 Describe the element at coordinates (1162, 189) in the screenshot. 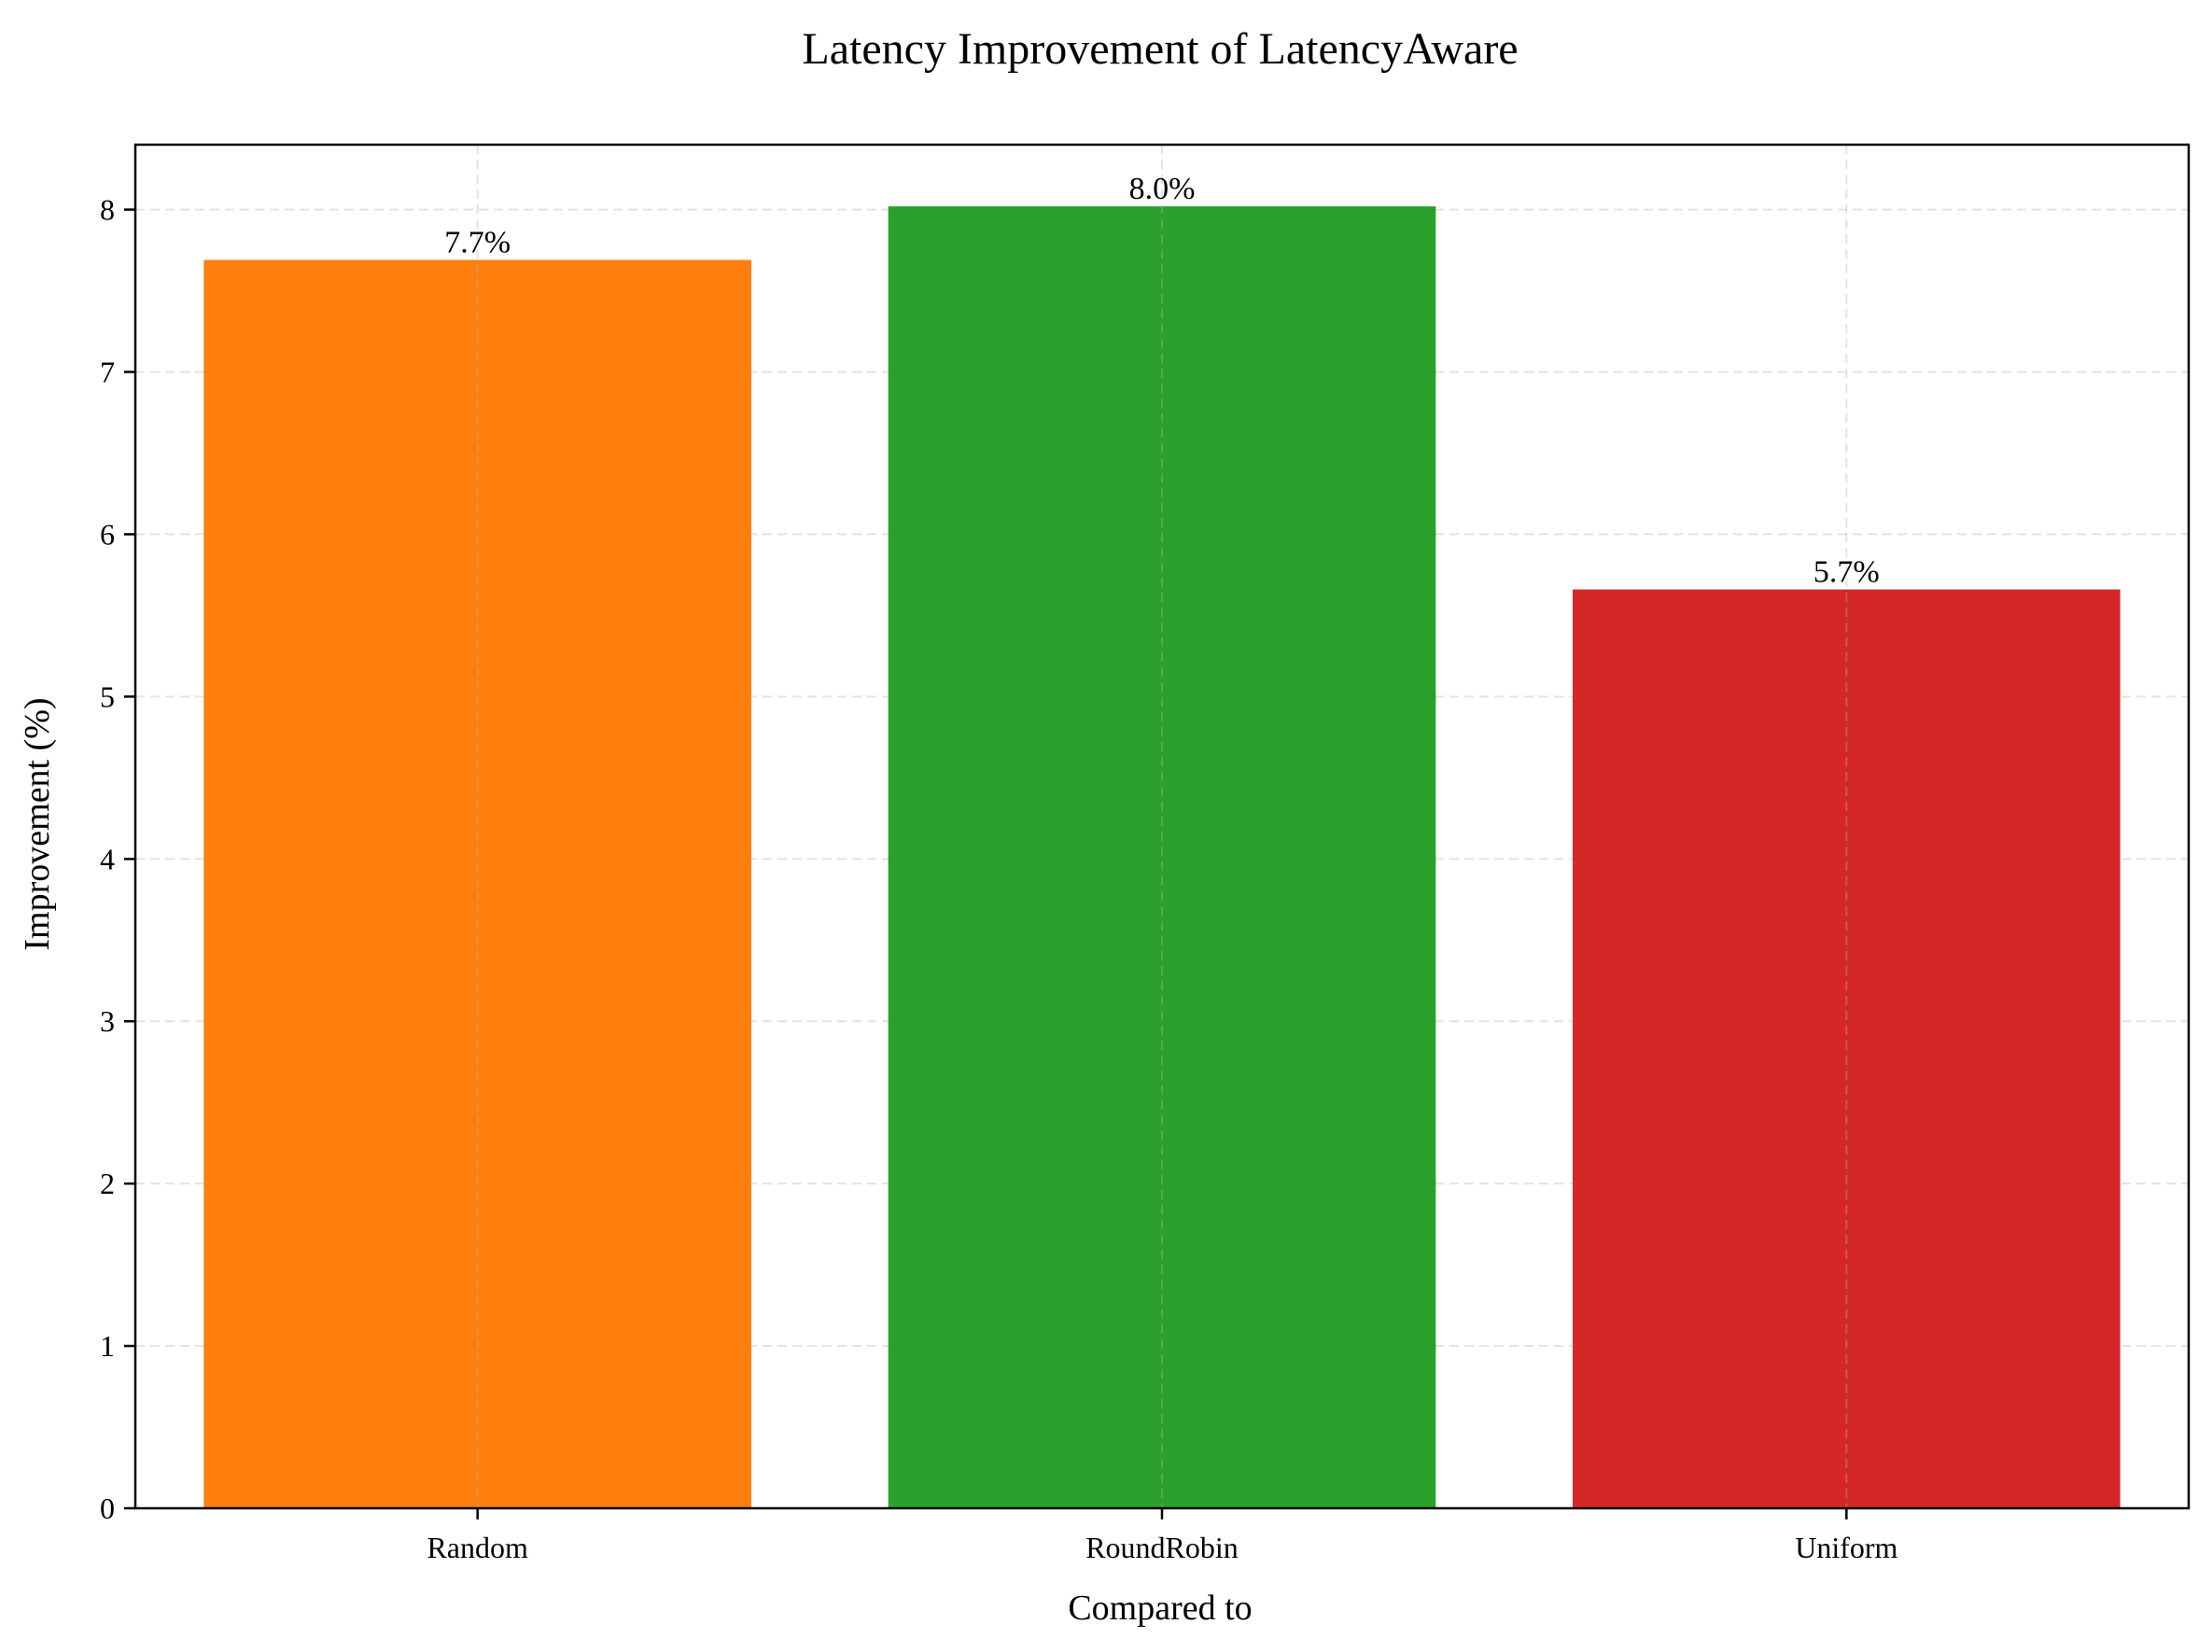

I see `data-label-roundrobin: 8.0%` at that location.